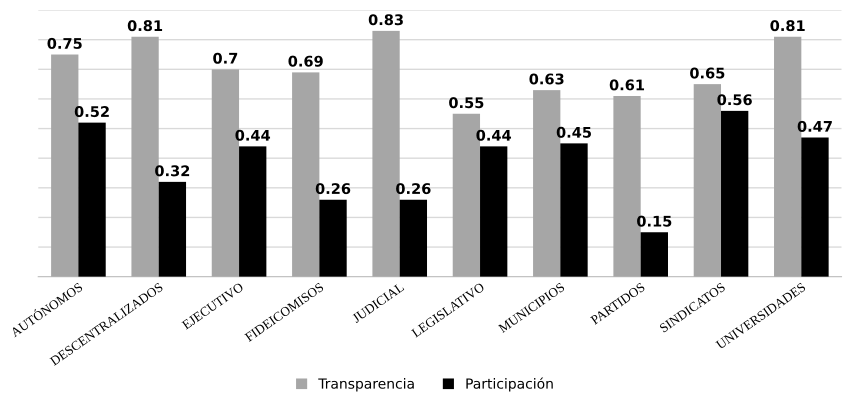 The width and height of the screenshot is (850, 404). I want to click on data-label: 0.32, so click(172, 170).